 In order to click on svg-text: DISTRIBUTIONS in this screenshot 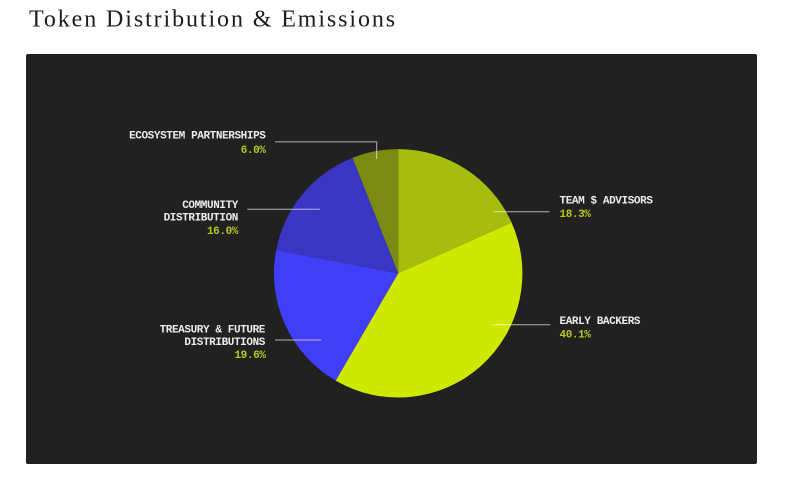, I will do `click(224, 343)`.